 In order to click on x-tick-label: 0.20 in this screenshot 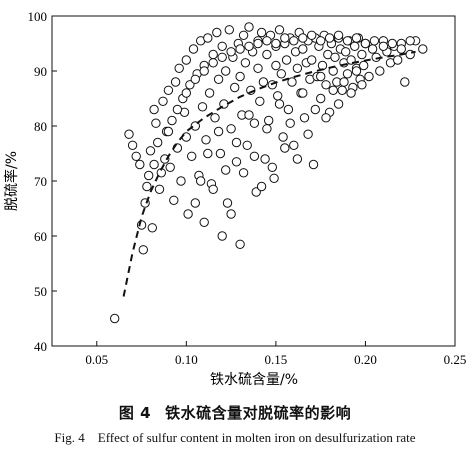, I will do `click(365, 359)`.